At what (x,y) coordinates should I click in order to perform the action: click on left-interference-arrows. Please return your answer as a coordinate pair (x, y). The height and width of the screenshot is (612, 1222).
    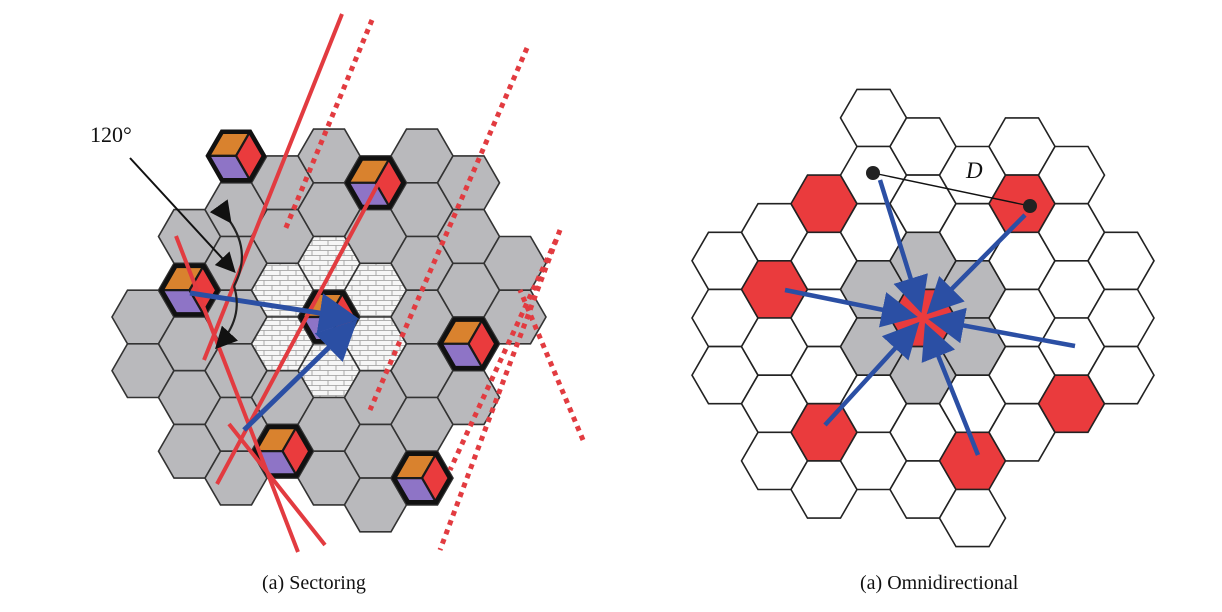
    Looking at the image, I should click on (274, 361).